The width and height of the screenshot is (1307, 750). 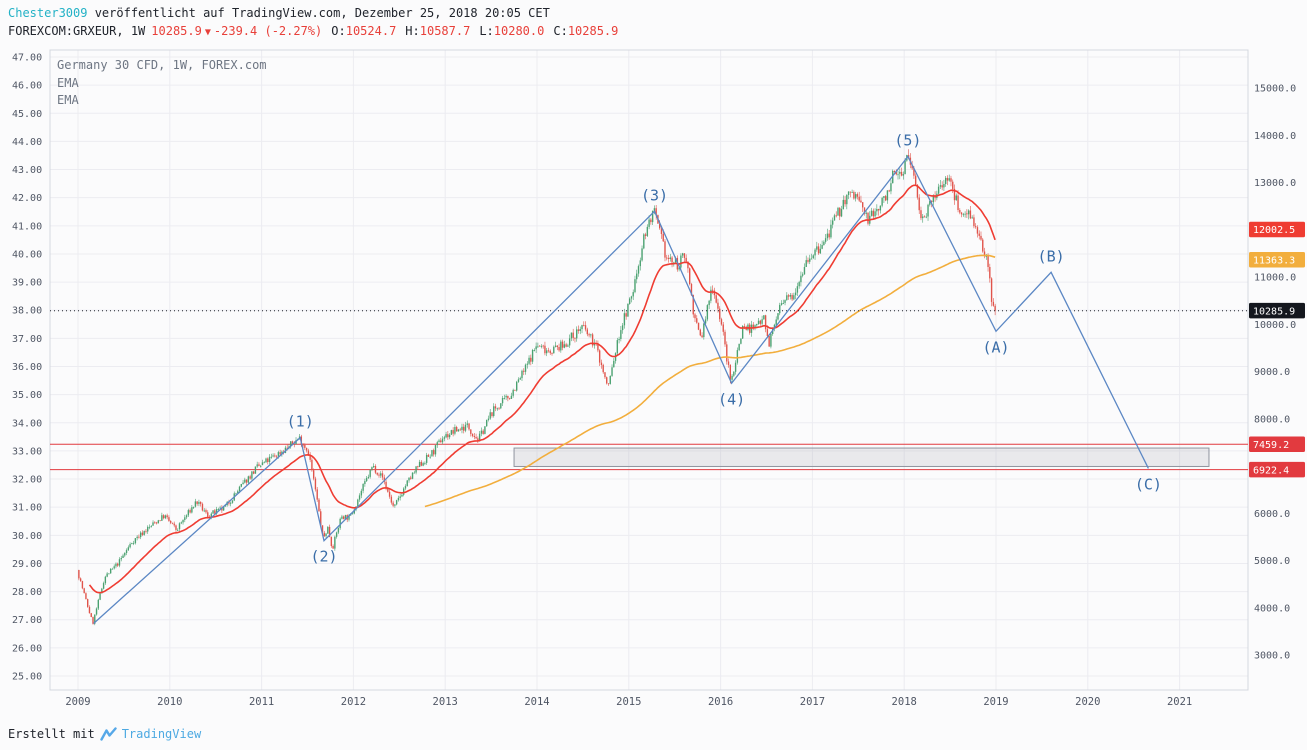 What do you see at coordinates (27, 170) in the screenshot?
I see `svg-text: 43.00` at bounding box center [27, 170].